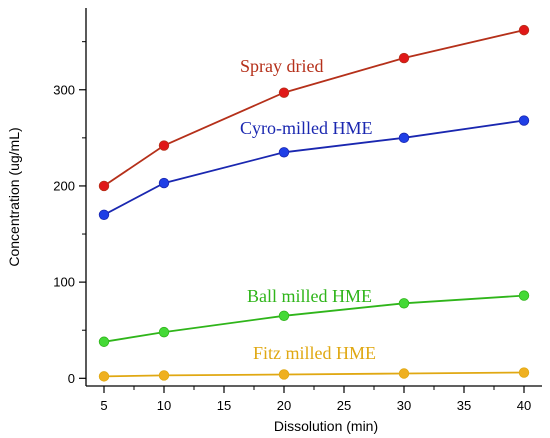 The width and height of the screenshot is (550, 438). Describe the element at coordinates (284, 405) in the screenshot. I see `x-tick-label-20: 20` at that location.